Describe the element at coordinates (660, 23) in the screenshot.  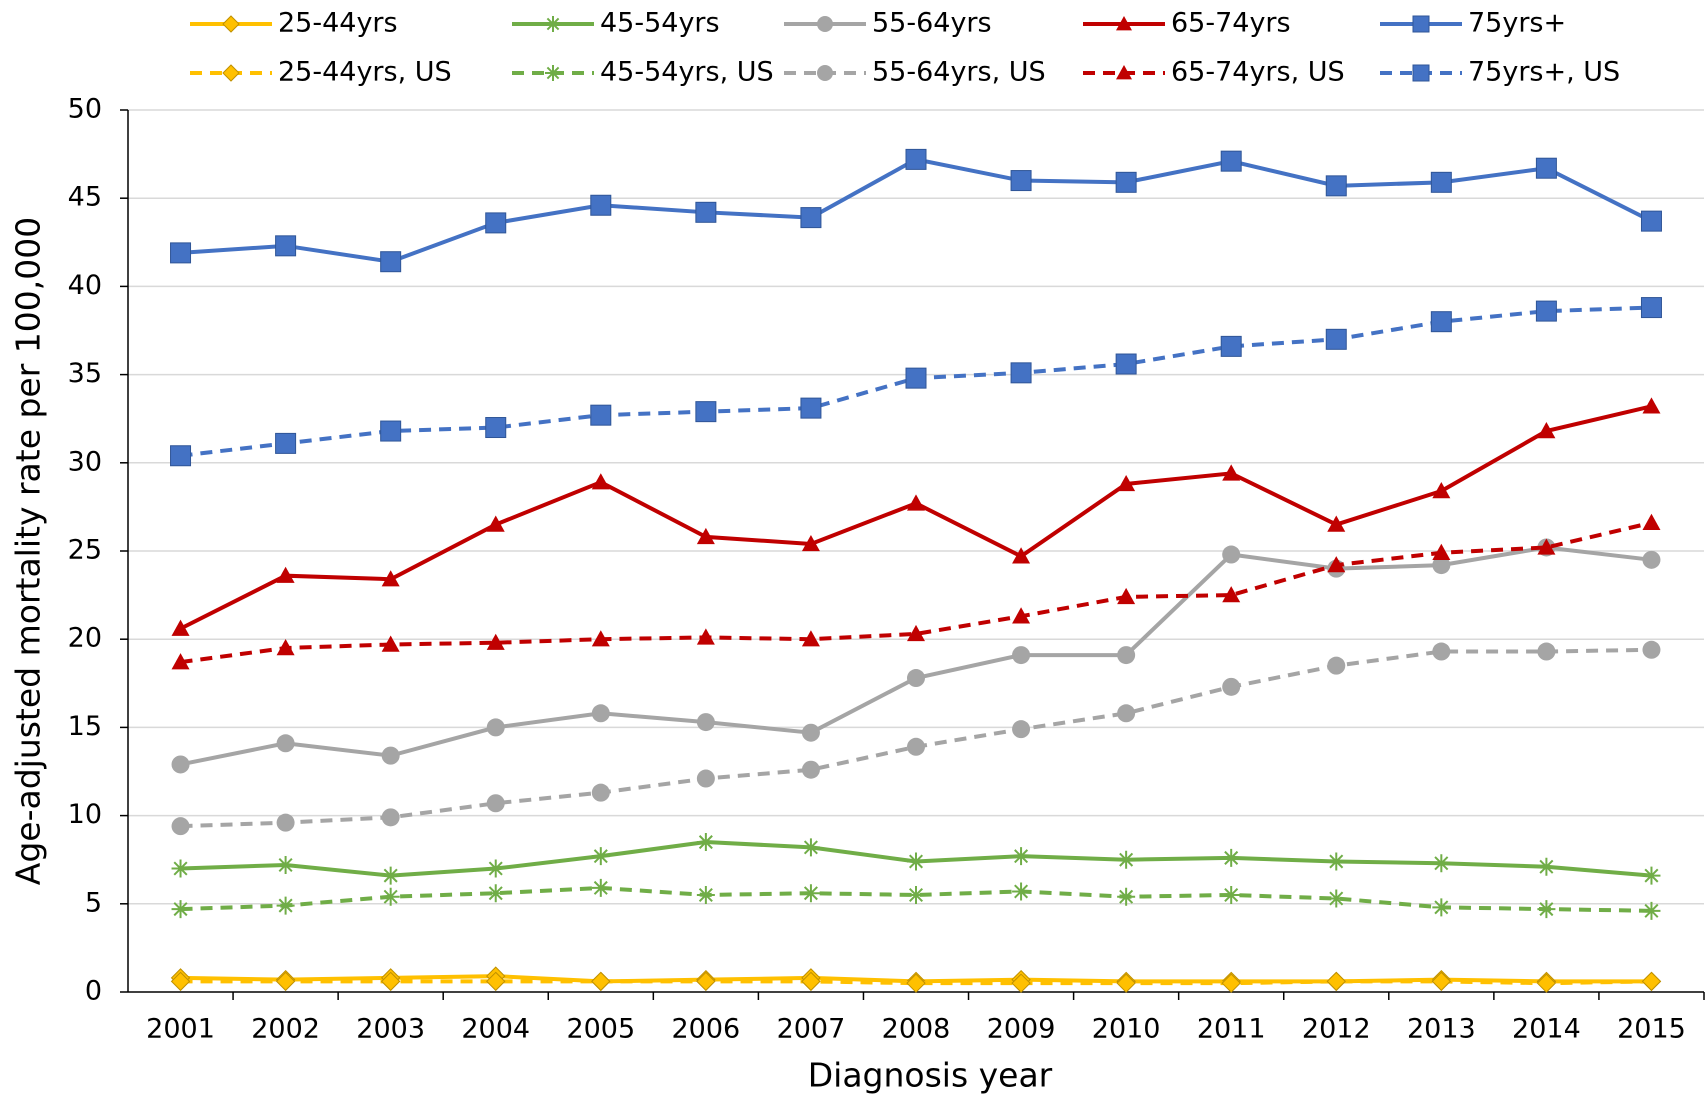
I see `legend-label: 45-54yrs` at that location.